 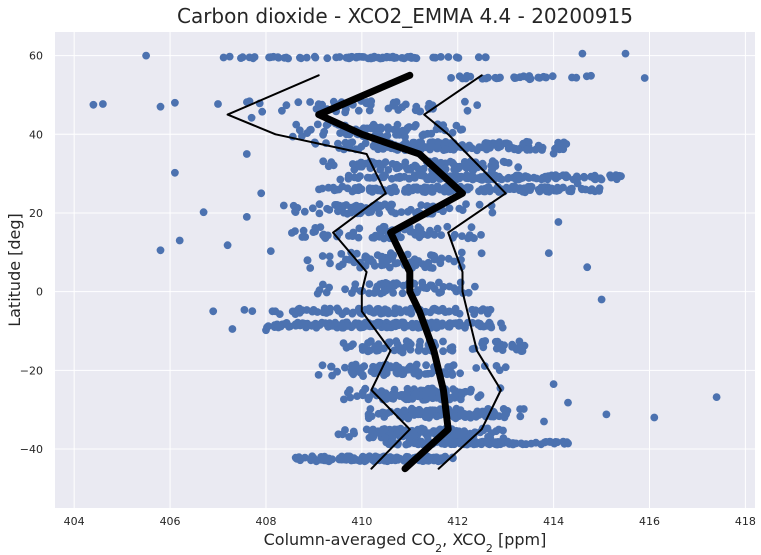 What do you see at coordinates (350, 539) in the screenshot?
I see `x-axis-label-text: Column-averaged CO` at bounding box center [350, 539].